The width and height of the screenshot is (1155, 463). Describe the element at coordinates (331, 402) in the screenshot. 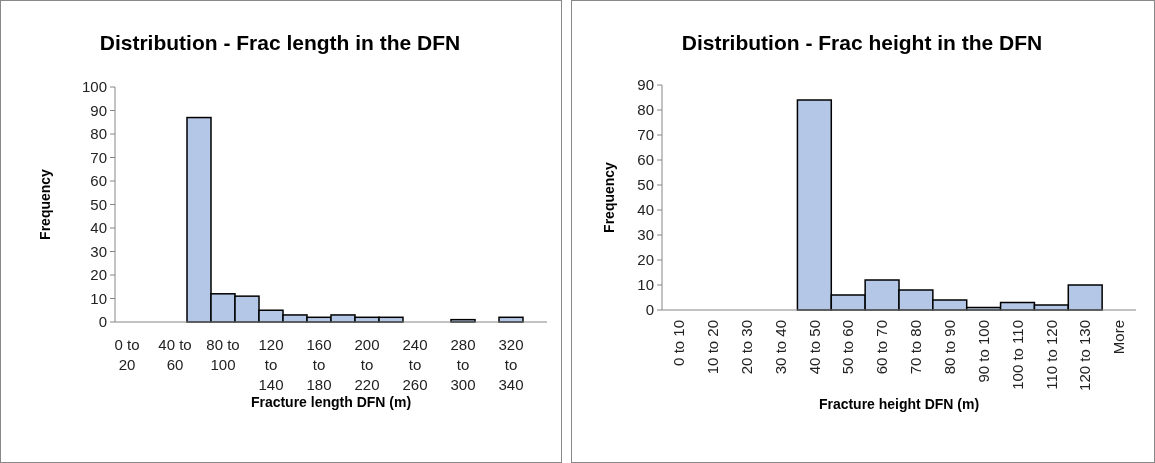

I see `x-axis-title: Fracture length DFN (m)` at that location.